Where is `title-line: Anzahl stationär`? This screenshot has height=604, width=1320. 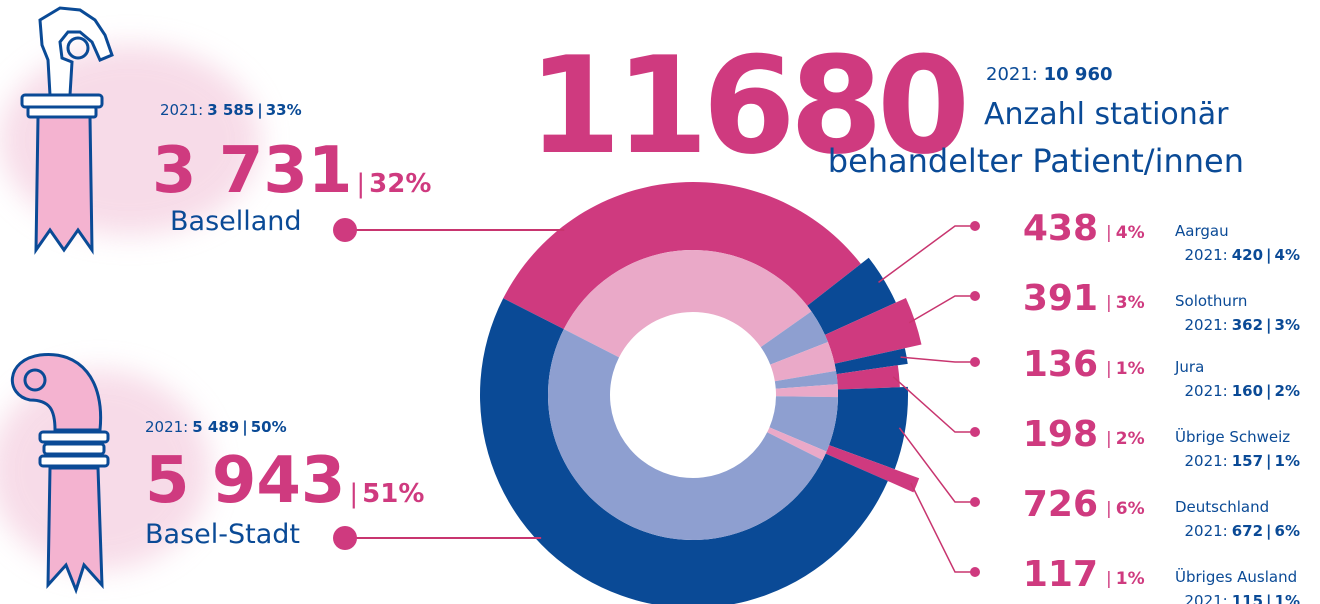
title-line: Anzahl stationär is located at coordinates (1106, 114).